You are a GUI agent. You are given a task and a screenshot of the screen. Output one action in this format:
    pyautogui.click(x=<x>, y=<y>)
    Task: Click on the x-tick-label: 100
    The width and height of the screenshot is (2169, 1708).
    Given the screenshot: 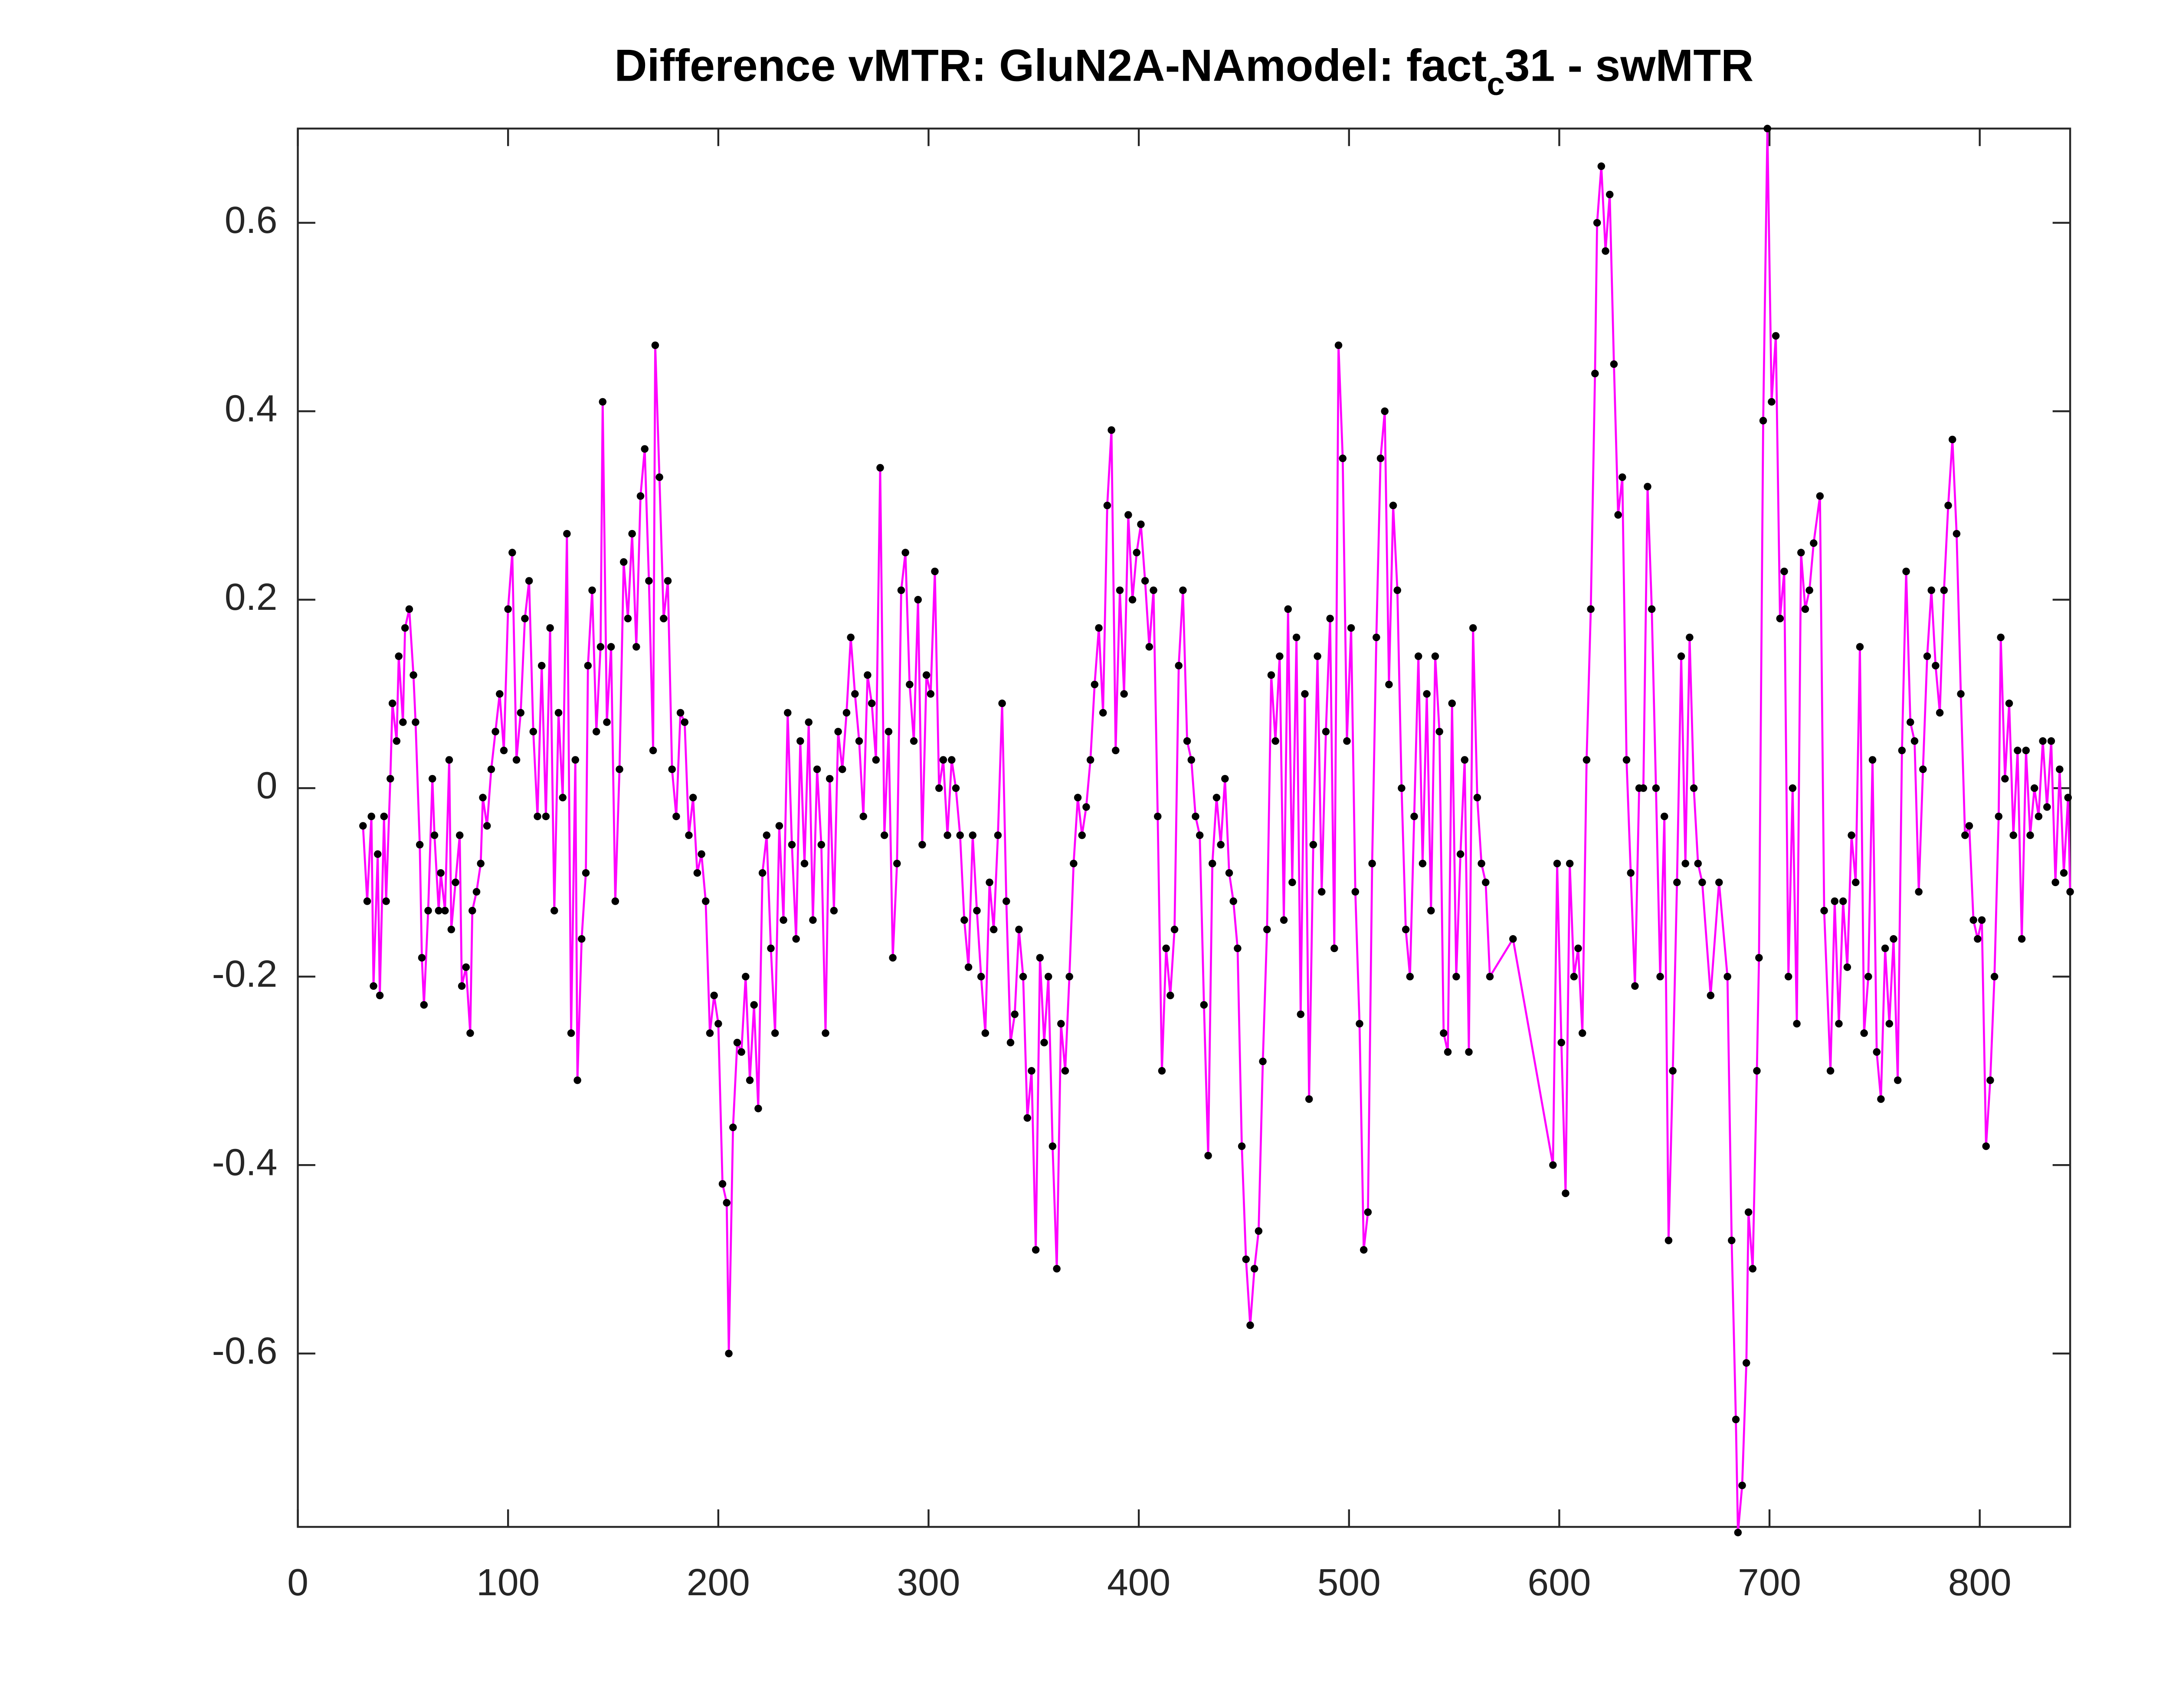 What is the action you would take?
    pyautogui.click(x=508, y=1582)
    